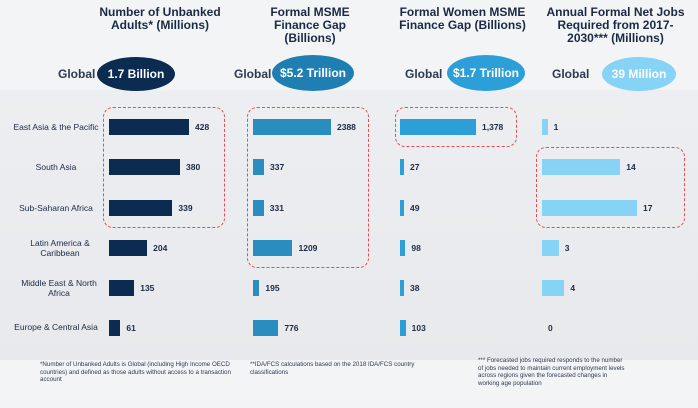  What do you see at coordinates (160, 248) in the screenshot?
I see `data-label-unbanked: 204` at bounding box center [160, 248].